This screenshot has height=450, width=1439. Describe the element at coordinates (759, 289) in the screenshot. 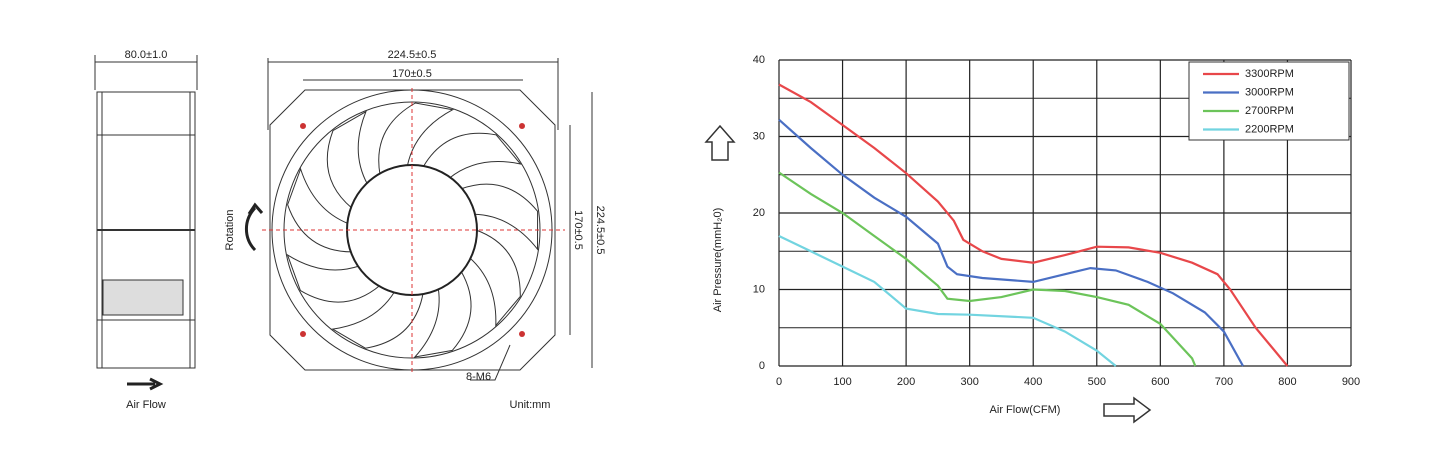

I see `y-tick-label: 10` at that location.